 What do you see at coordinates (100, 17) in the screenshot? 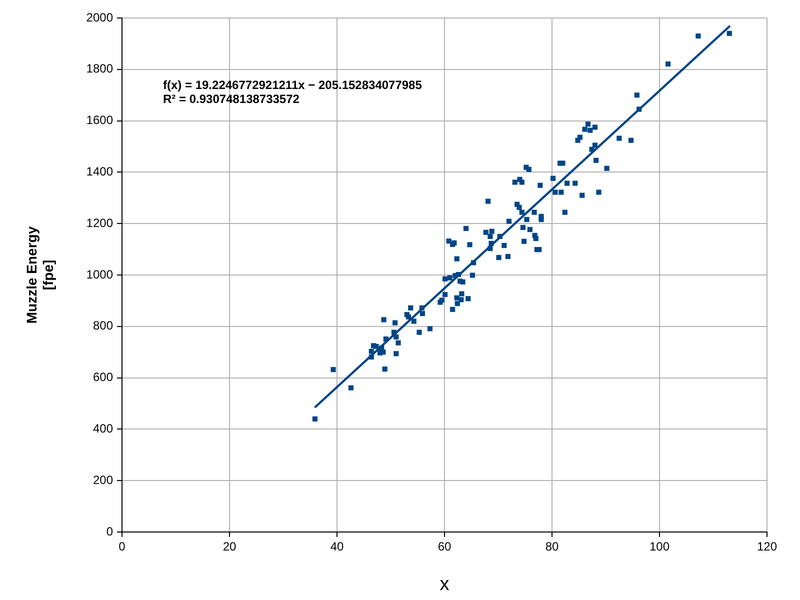
I see `y-tick-label: 2000` at bounding box center [100, 17].